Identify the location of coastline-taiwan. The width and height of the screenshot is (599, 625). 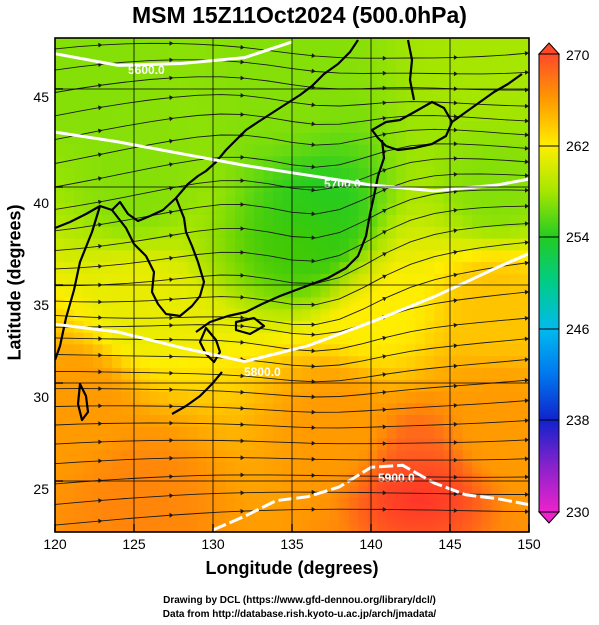
(83, 402).